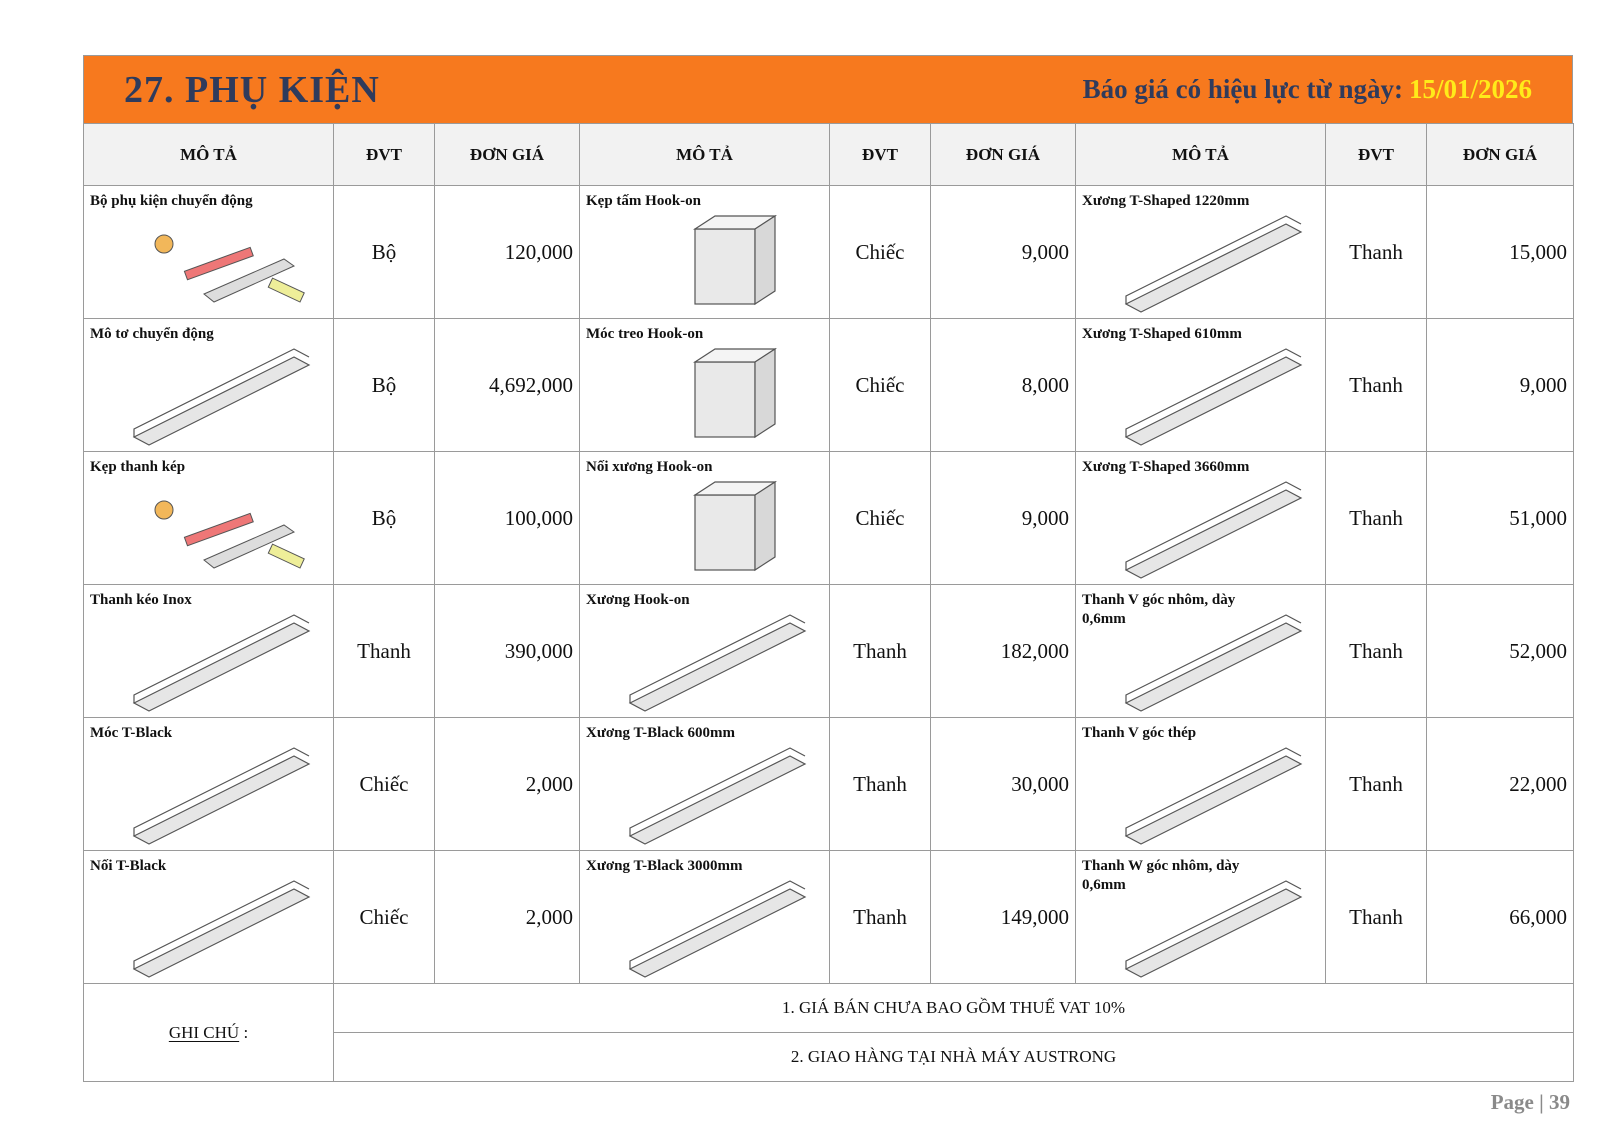 This screenshot has width=1600, height=1131. I want to click on section-title: 27. PHỤ KIỆN, so click(252, 89).